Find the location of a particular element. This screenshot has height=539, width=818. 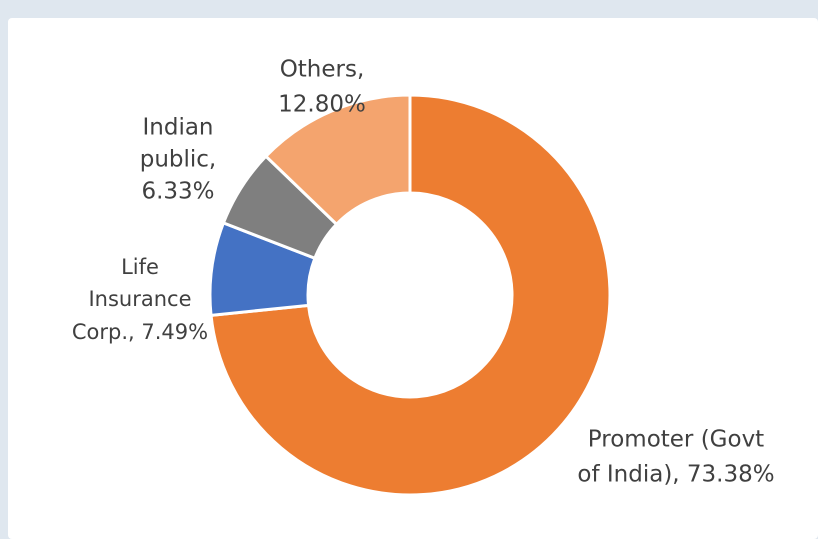

data-label: Indian is located at coordinates (177, 128).